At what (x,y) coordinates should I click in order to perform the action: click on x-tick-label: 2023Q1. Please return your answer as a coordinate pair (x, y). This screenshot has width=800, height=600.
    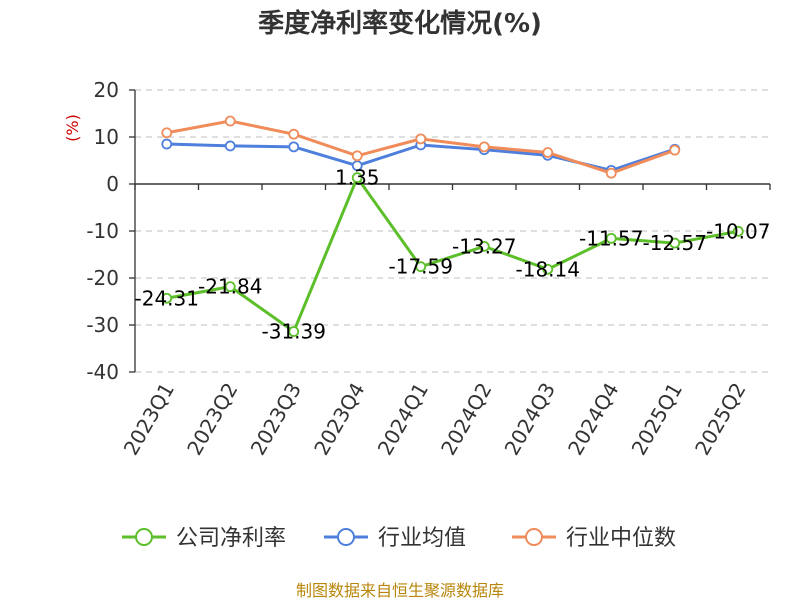
    Looking at the image, I should click on (149, 419).